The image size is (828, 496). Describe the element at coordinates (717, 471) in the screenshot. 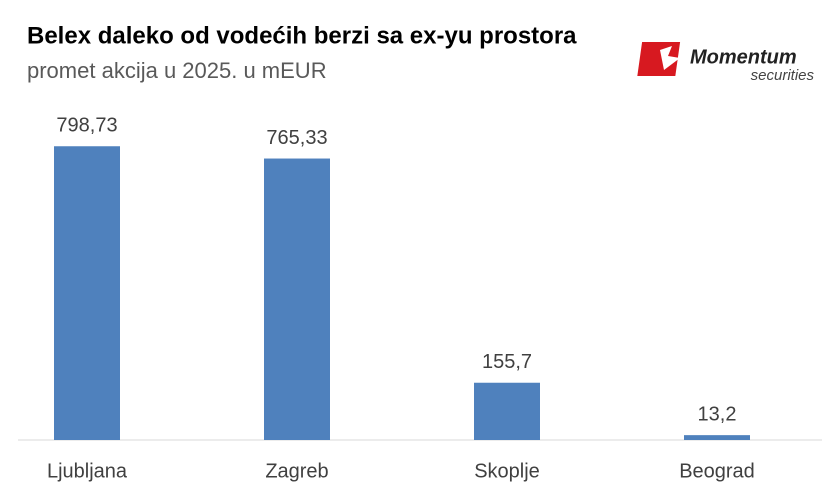

I see `x-tick-label: Beograd` at that location.